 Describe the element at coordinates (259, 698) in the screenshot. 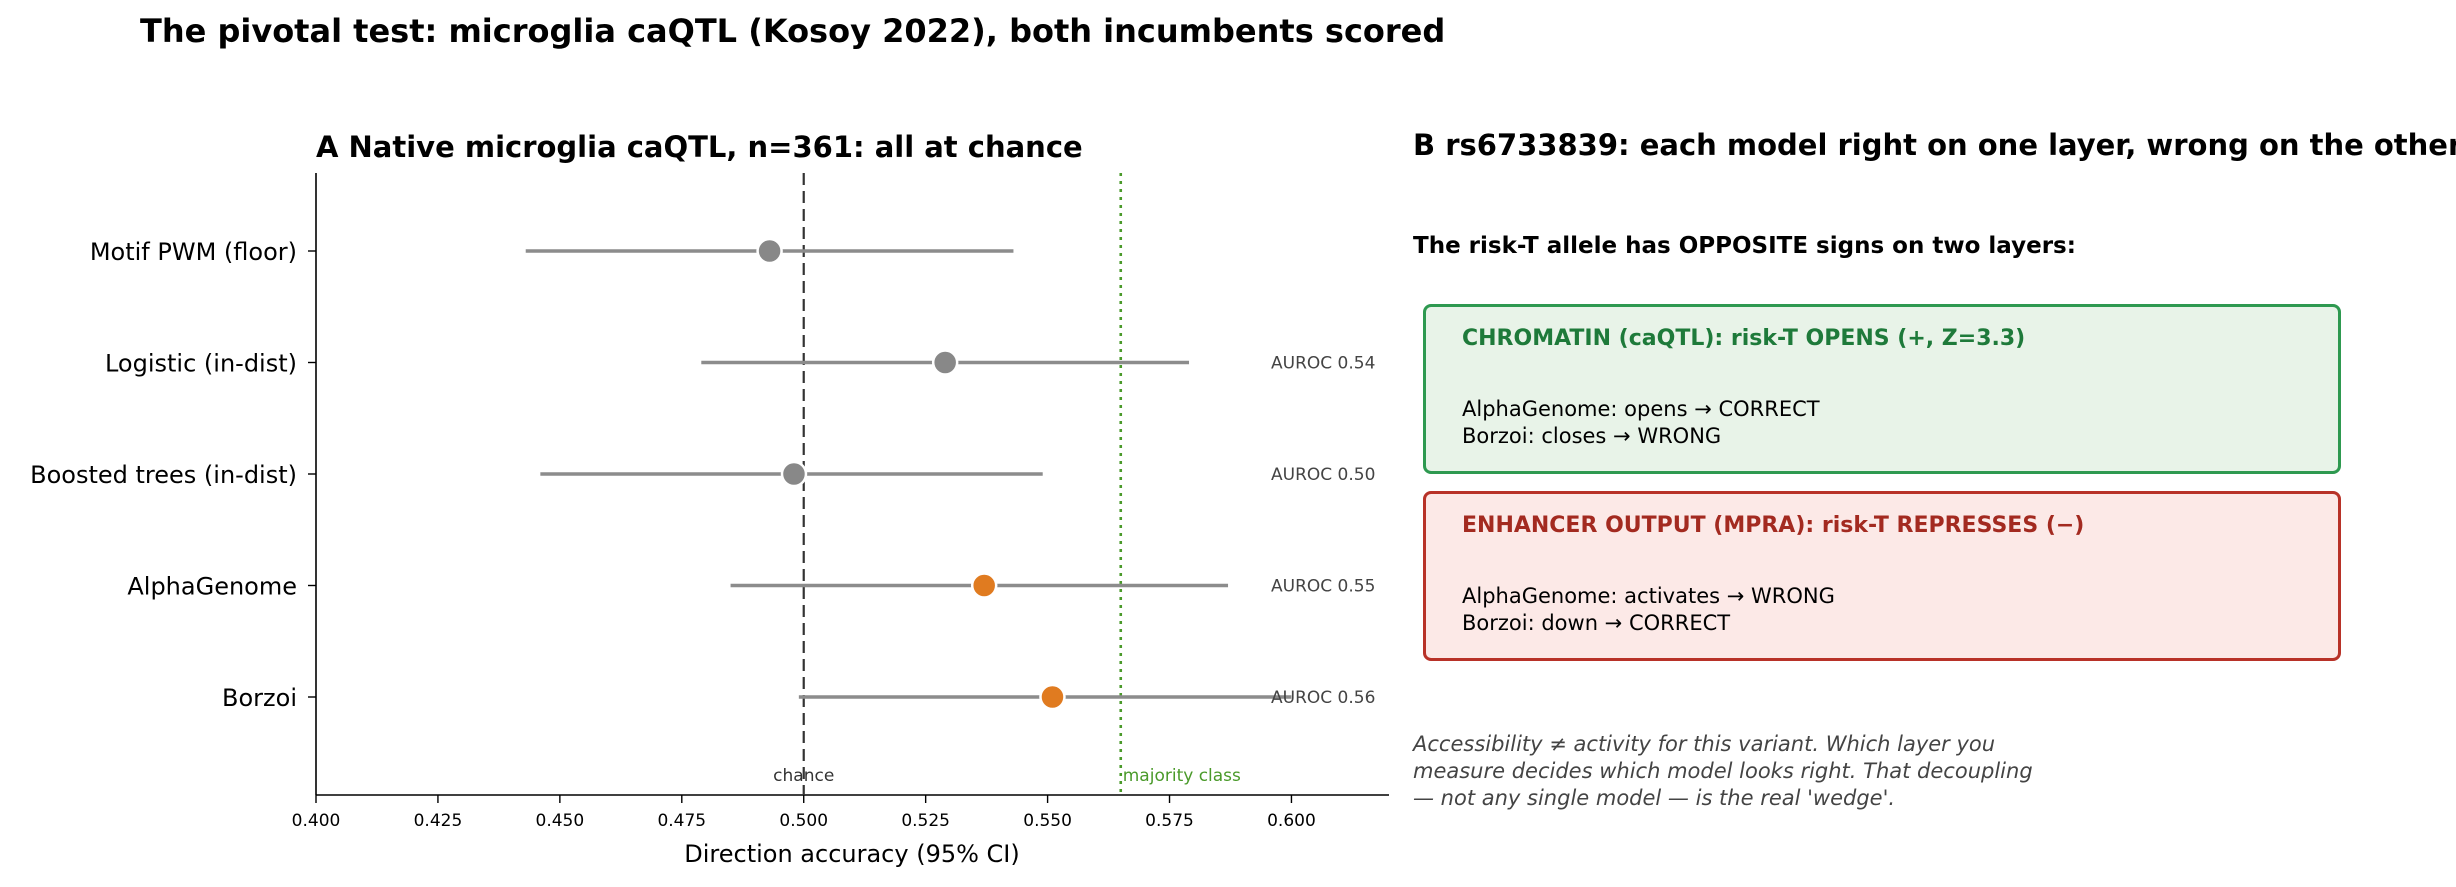

I see `model-label: Borzoi` at that location.